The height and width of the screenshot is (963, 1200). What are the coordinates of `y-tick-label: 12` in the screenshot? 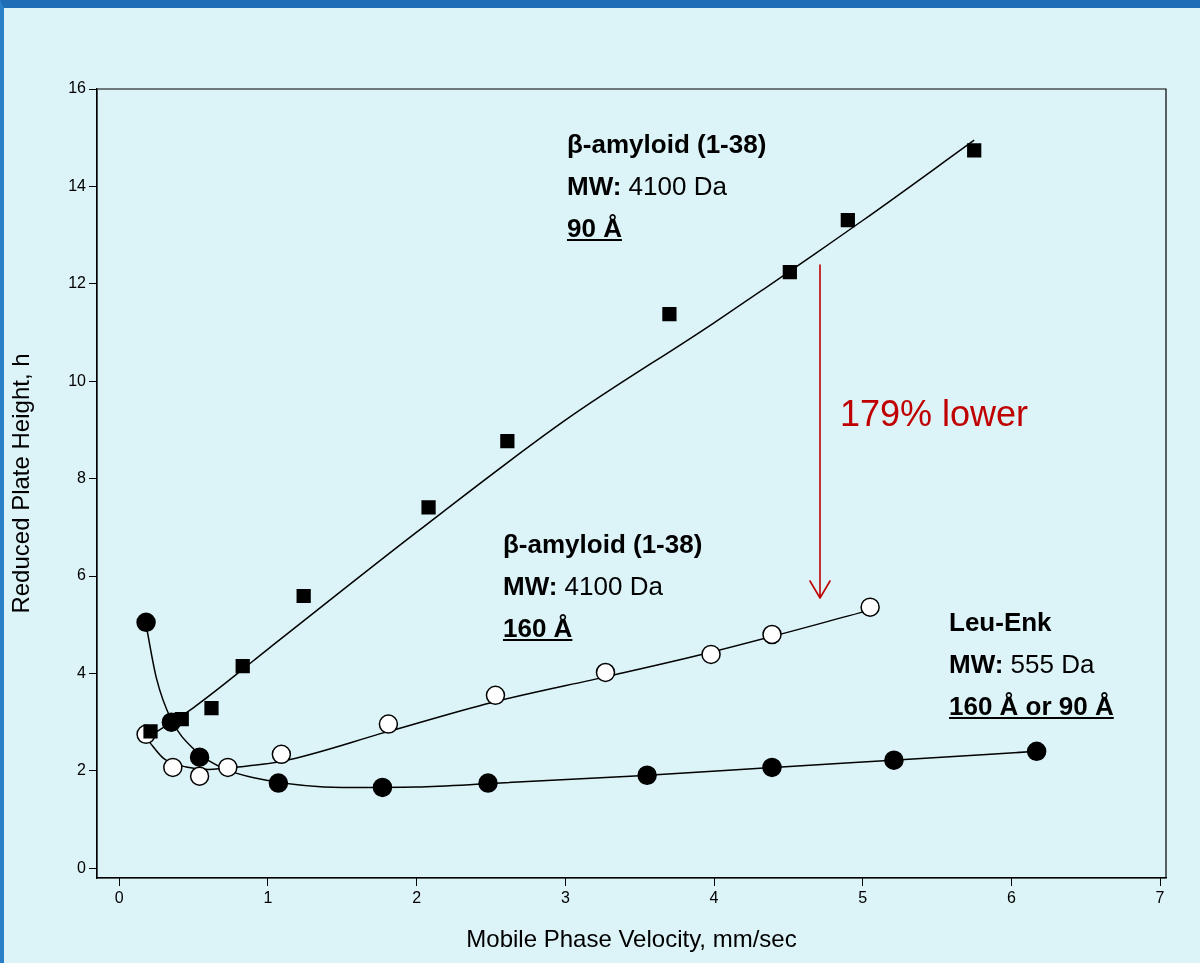 It's located at (77, 283).